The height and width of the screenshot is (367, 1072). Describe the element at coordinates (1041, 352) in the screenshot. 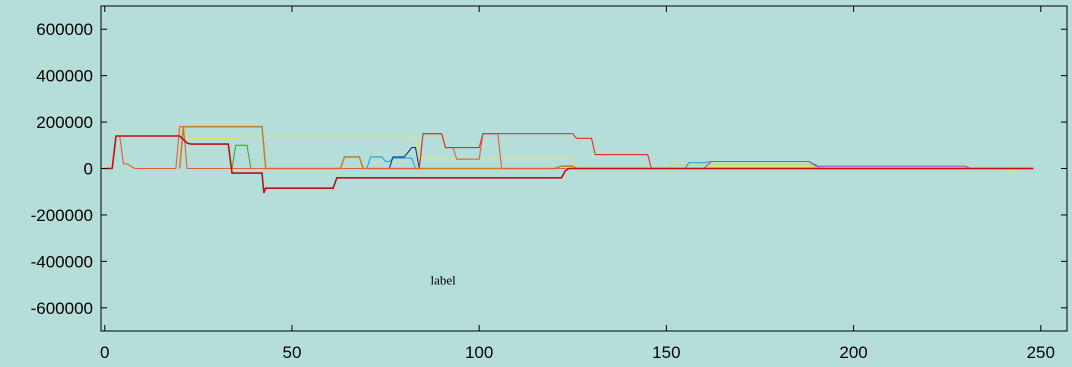

I see `x-tick-label: 250` at that location.